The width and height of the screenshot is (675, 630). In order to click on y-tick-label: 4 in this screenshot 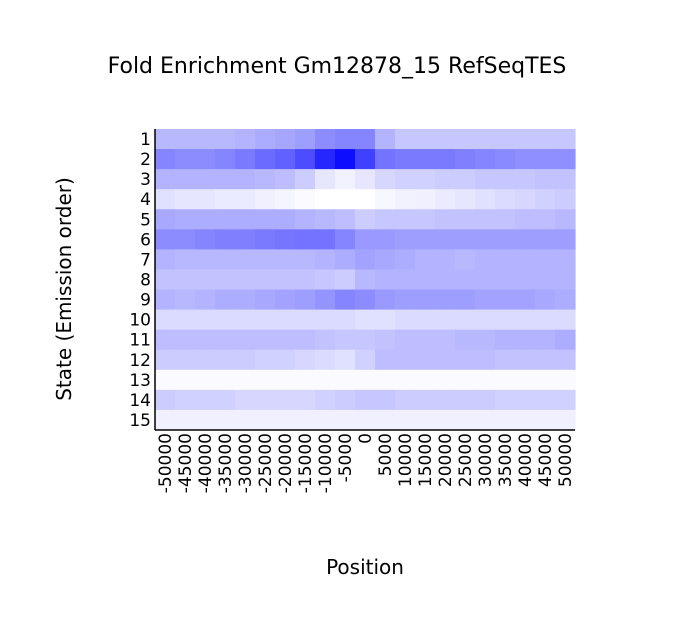, I will do `click(145, 200)`.